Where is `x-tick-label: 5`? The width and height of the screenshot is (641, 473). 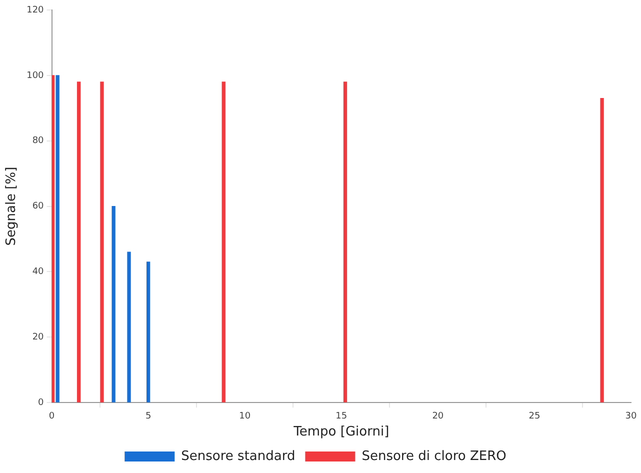
x-tick-label: 5 is located at coordinates (148, 416).